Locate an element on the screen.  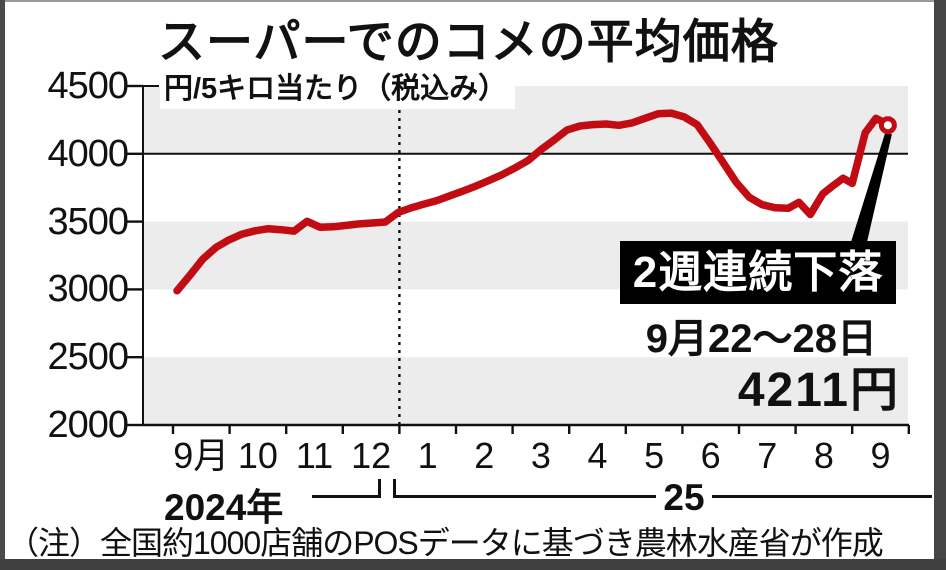
year-label-25: 25 is located at coordinates (684, 497).